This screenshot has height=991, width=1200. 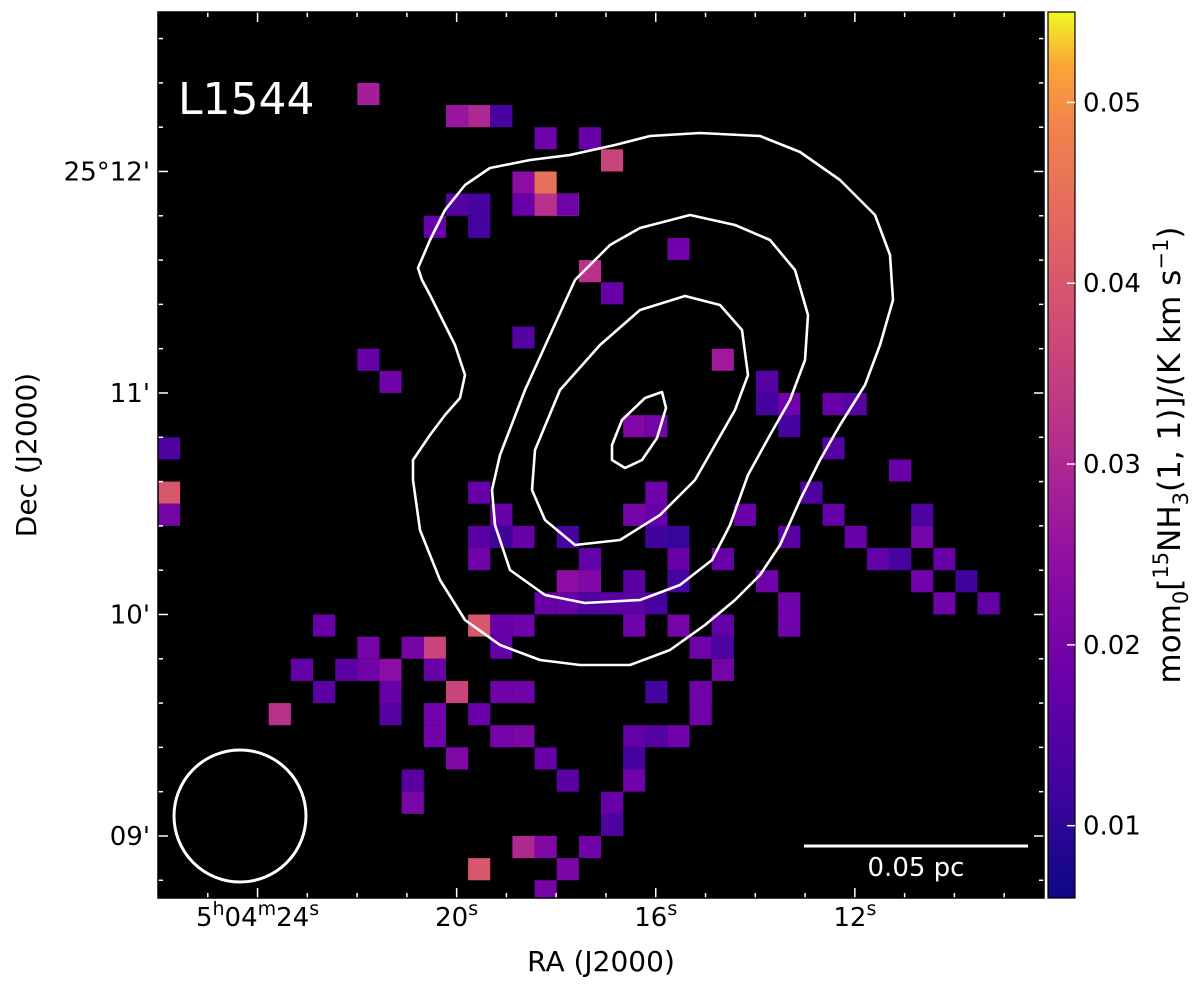 I want to click on x-tick-label: 16s, so click(x=655, y=915).